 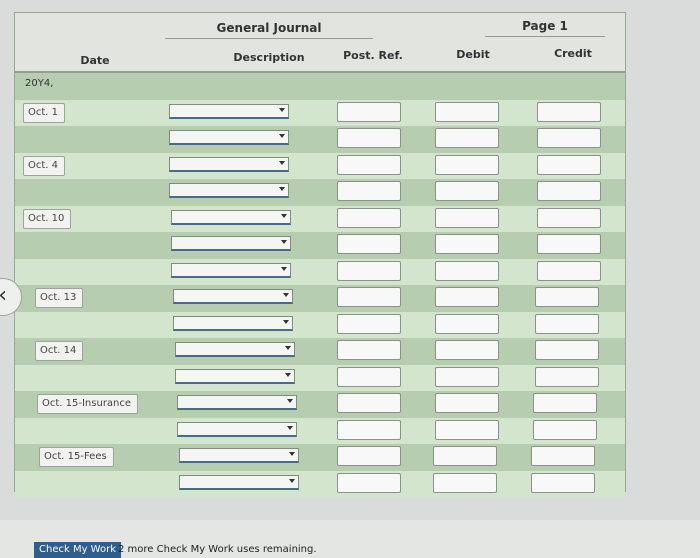 What do you see at coordinates (44, 112) in the screenshot?
I see `date-label: Oct. 1` at bounding box center [44, 112].